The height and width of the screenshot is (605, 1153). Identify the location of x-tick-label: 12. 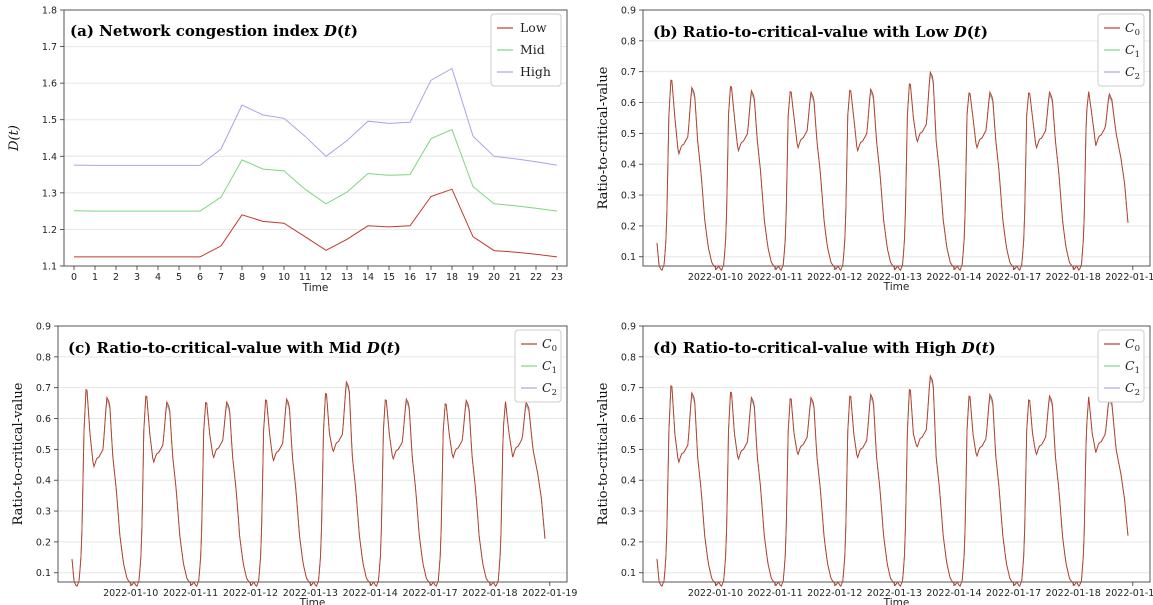
(326, 277).